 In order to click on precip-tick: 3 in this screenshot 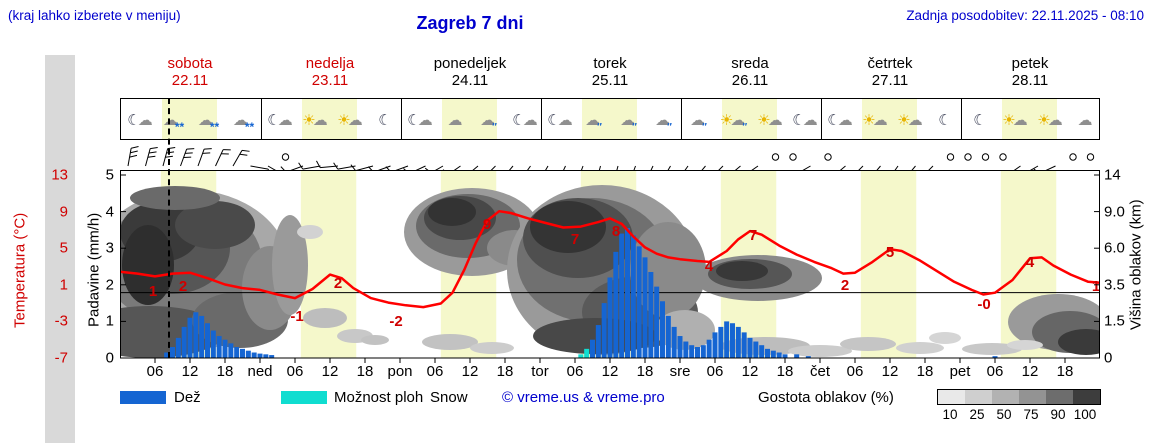, I will do `click(109, 248)`.